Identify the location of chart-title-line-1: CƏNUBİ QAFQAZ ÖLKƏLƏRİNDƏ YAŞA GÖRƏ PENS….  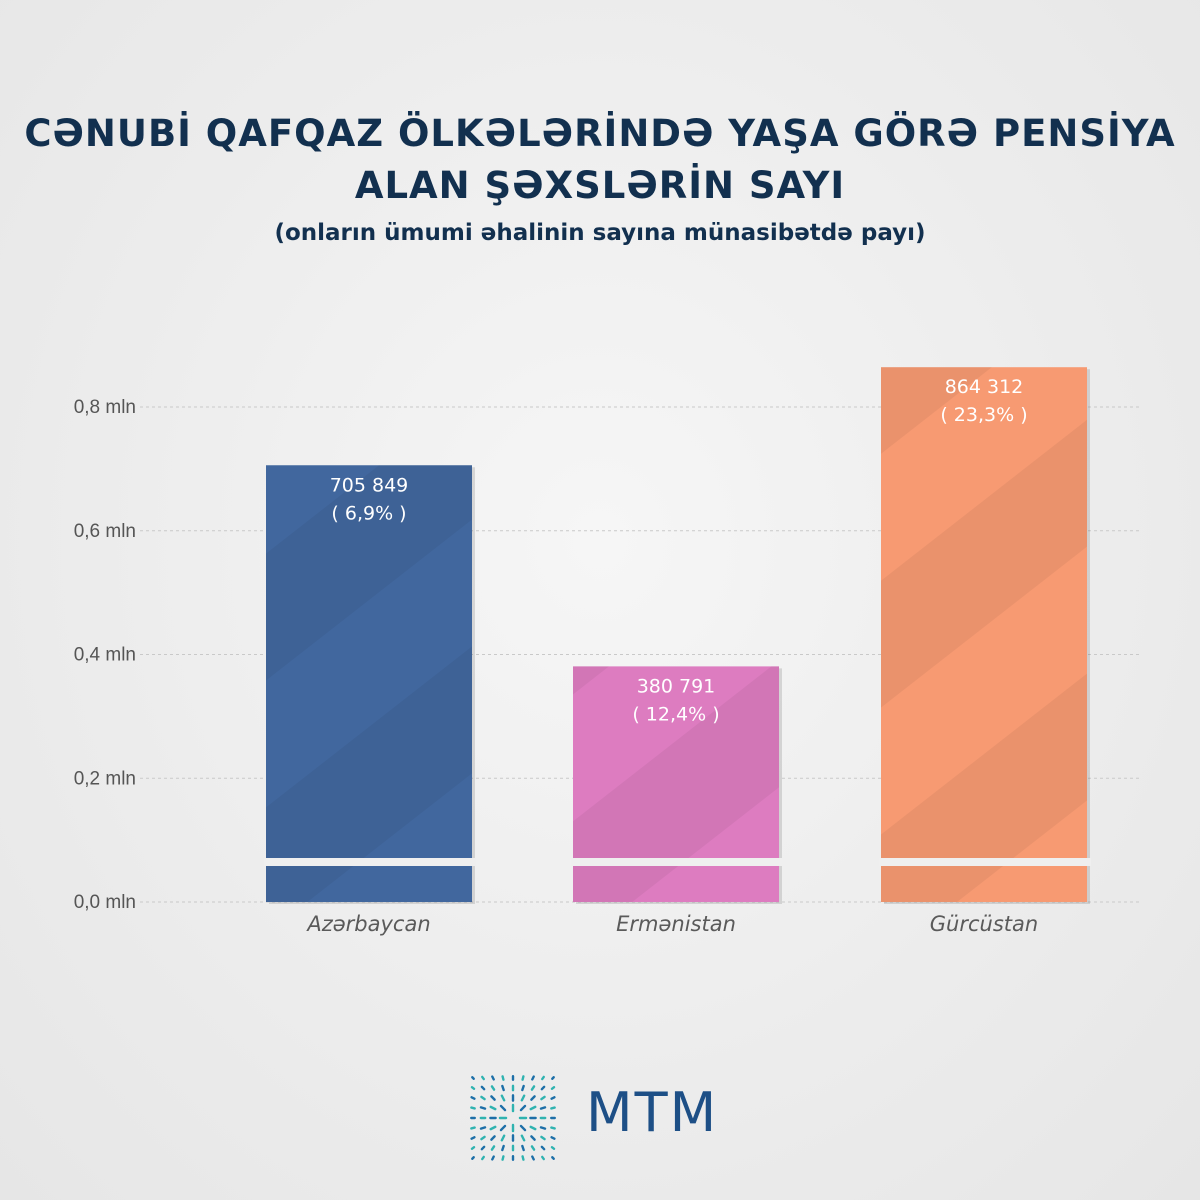
(600, 133).